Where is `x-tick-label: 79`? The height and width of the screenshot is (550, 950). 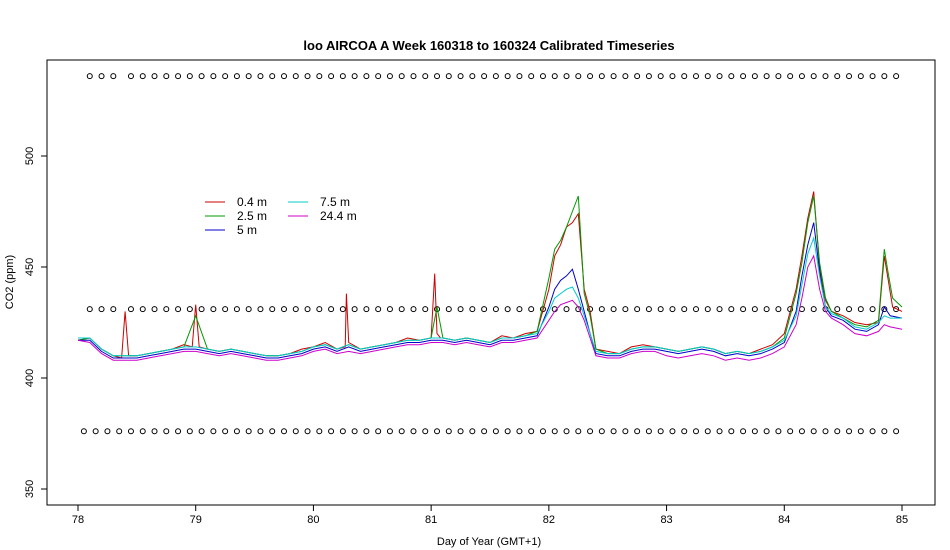
x-tick-label: 79 is located at coordinates (196, 520).